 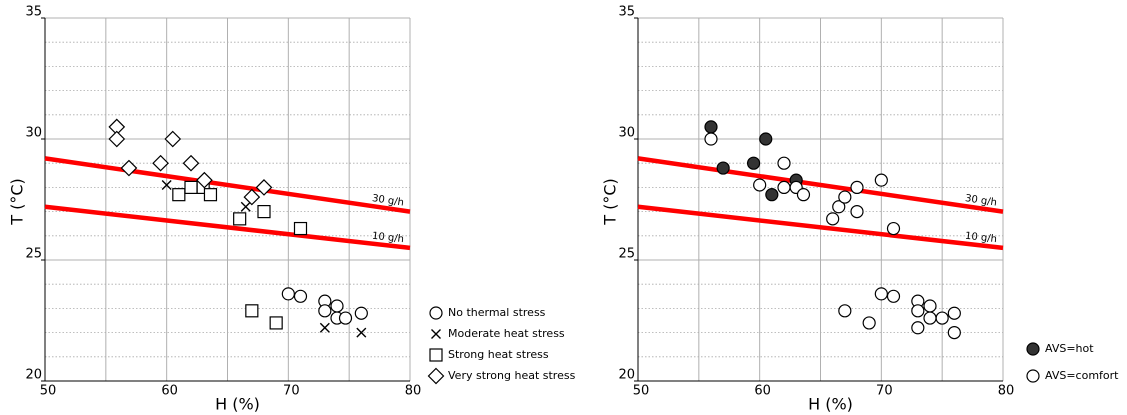 I want to click on legend-label: Strong heat stress, so click(x=498, y=354).